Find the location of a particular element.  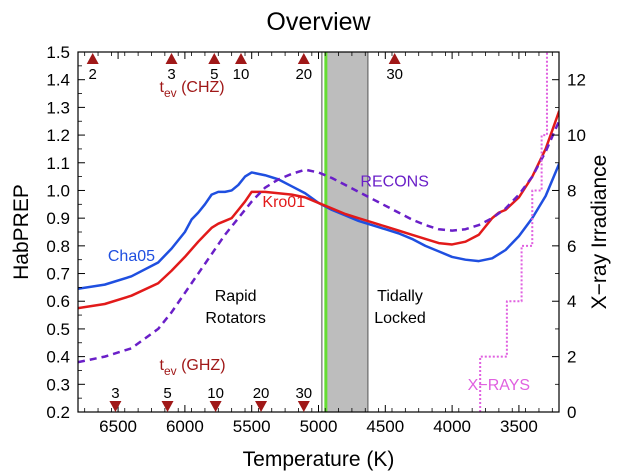

chz-t: t is located at coordinates (162, 87).